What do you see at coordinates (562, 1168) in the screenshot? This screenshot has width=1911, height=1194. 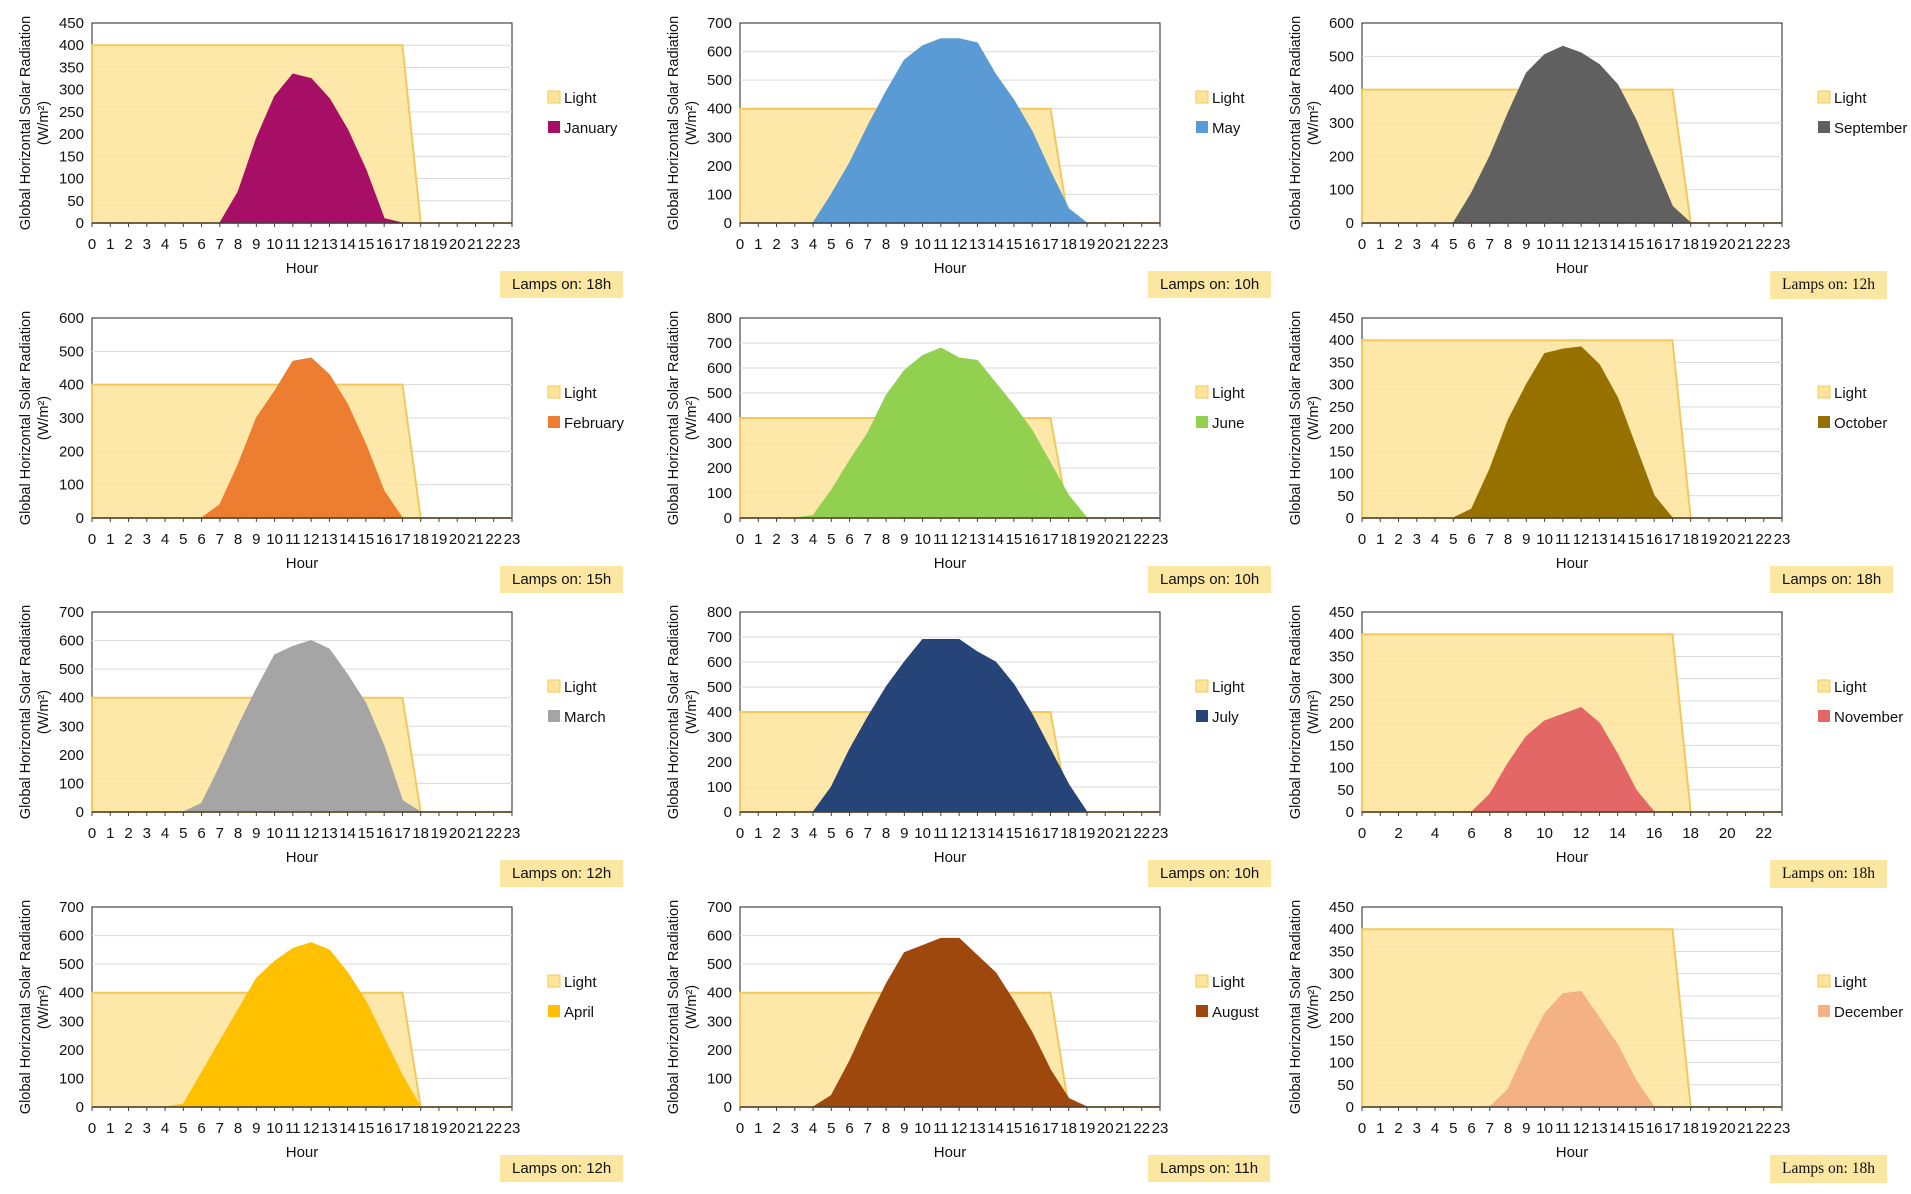 I see `lamps-on-badge: Lamps on: 12h` at bounding box center [562, 1168].